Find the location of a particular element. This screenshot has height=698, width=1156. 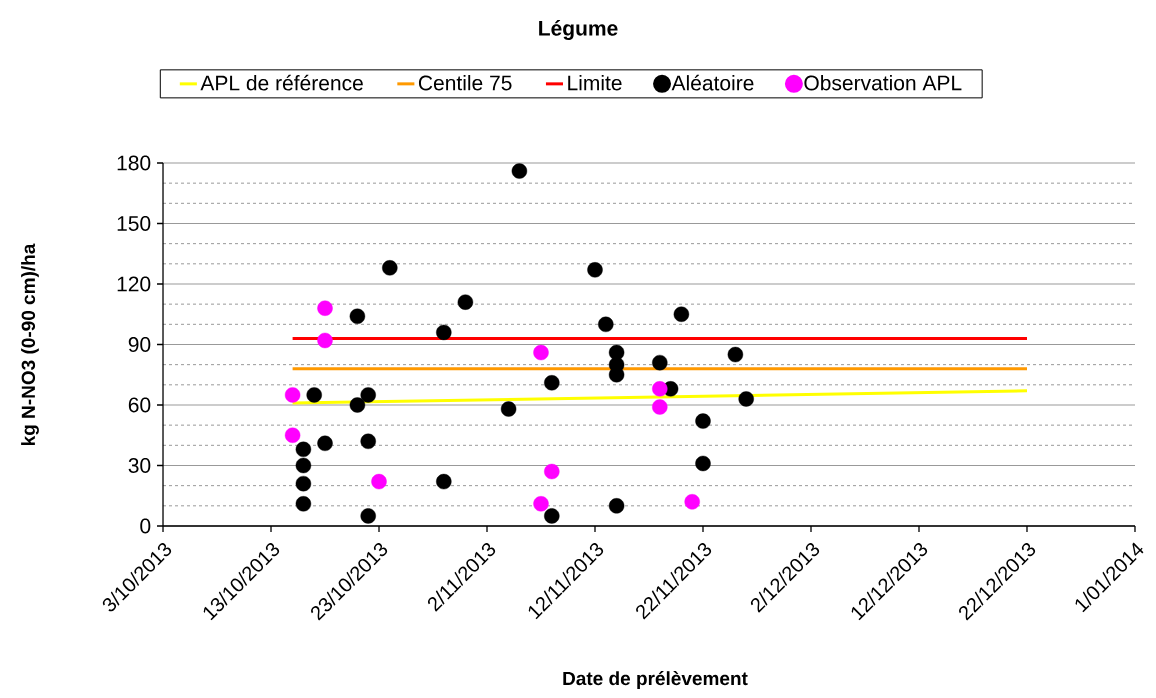

y-tick-label: 180 is located at coordinates (134, 163).